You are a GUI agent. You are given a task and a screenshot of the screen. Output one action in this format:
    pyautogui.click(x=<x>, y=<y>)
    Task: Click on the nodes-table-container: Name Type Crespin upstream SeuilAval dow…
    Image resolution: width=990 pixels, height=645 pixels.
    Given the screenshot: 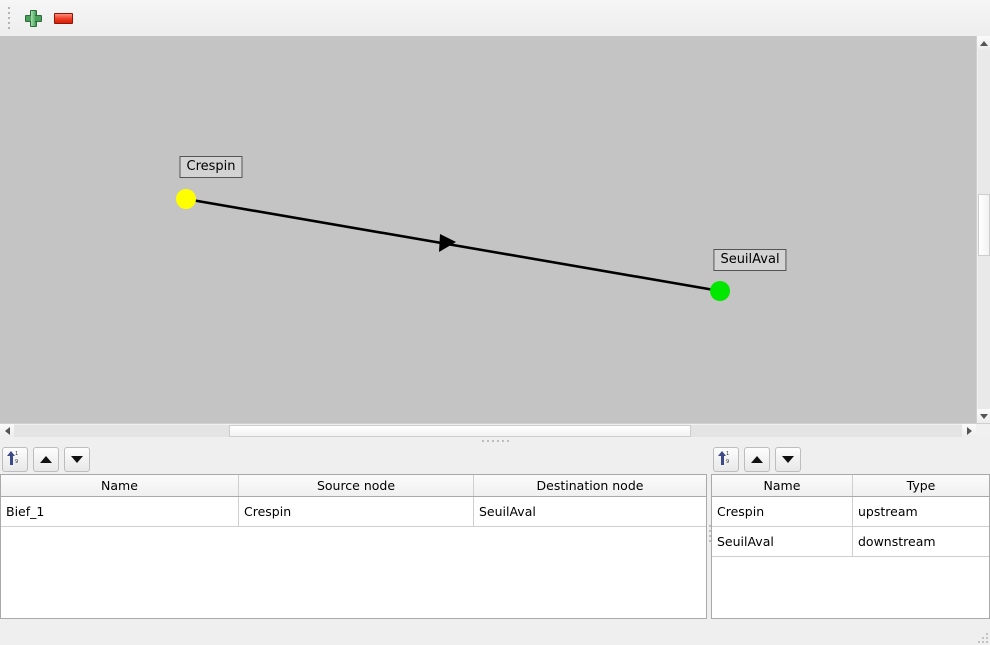 What is the action you would take?
    pyautogui.click(x=850, y=546)
    